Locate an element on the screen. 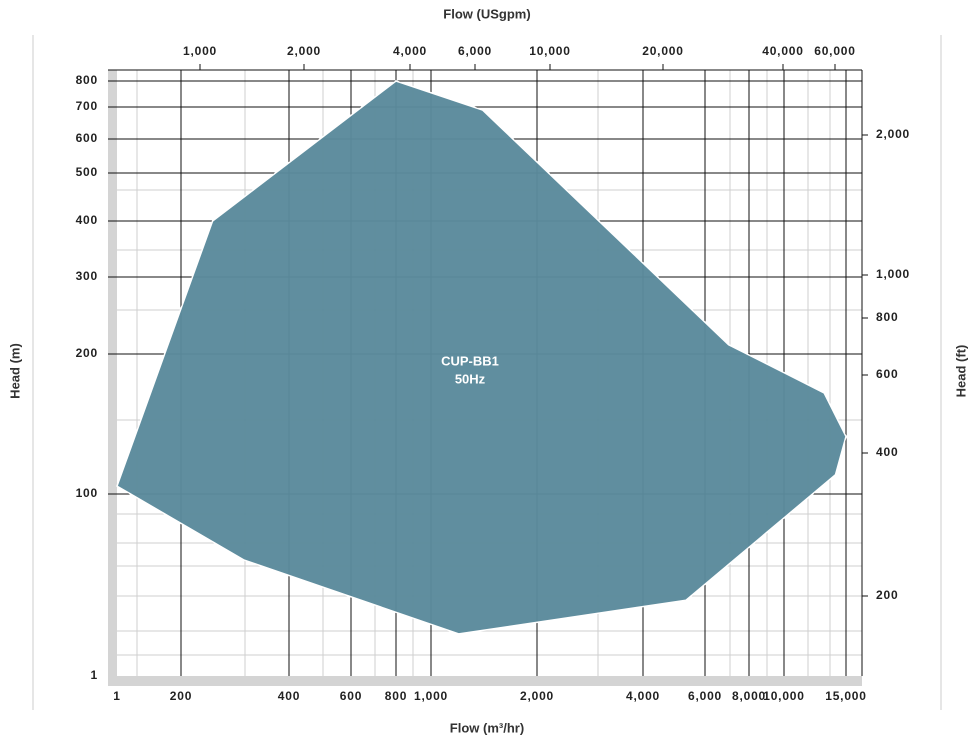 The width and height of the screenshot is (973, 742). x-tick-label: 6,000 is located at coordinates (705, 696).